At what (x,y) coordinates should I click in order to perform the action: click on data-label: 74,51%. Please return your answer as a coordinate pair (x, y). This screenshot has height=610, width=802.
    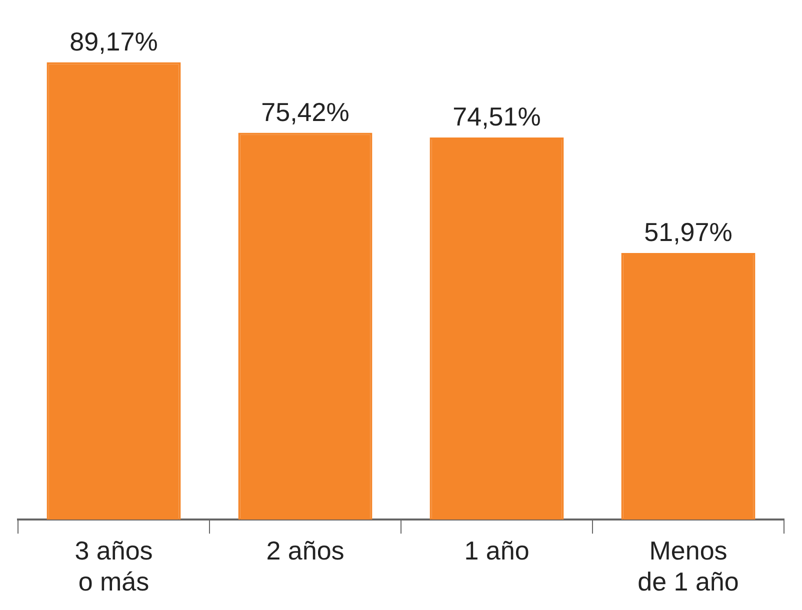
    Looking at the image, I should click on (496, 117).